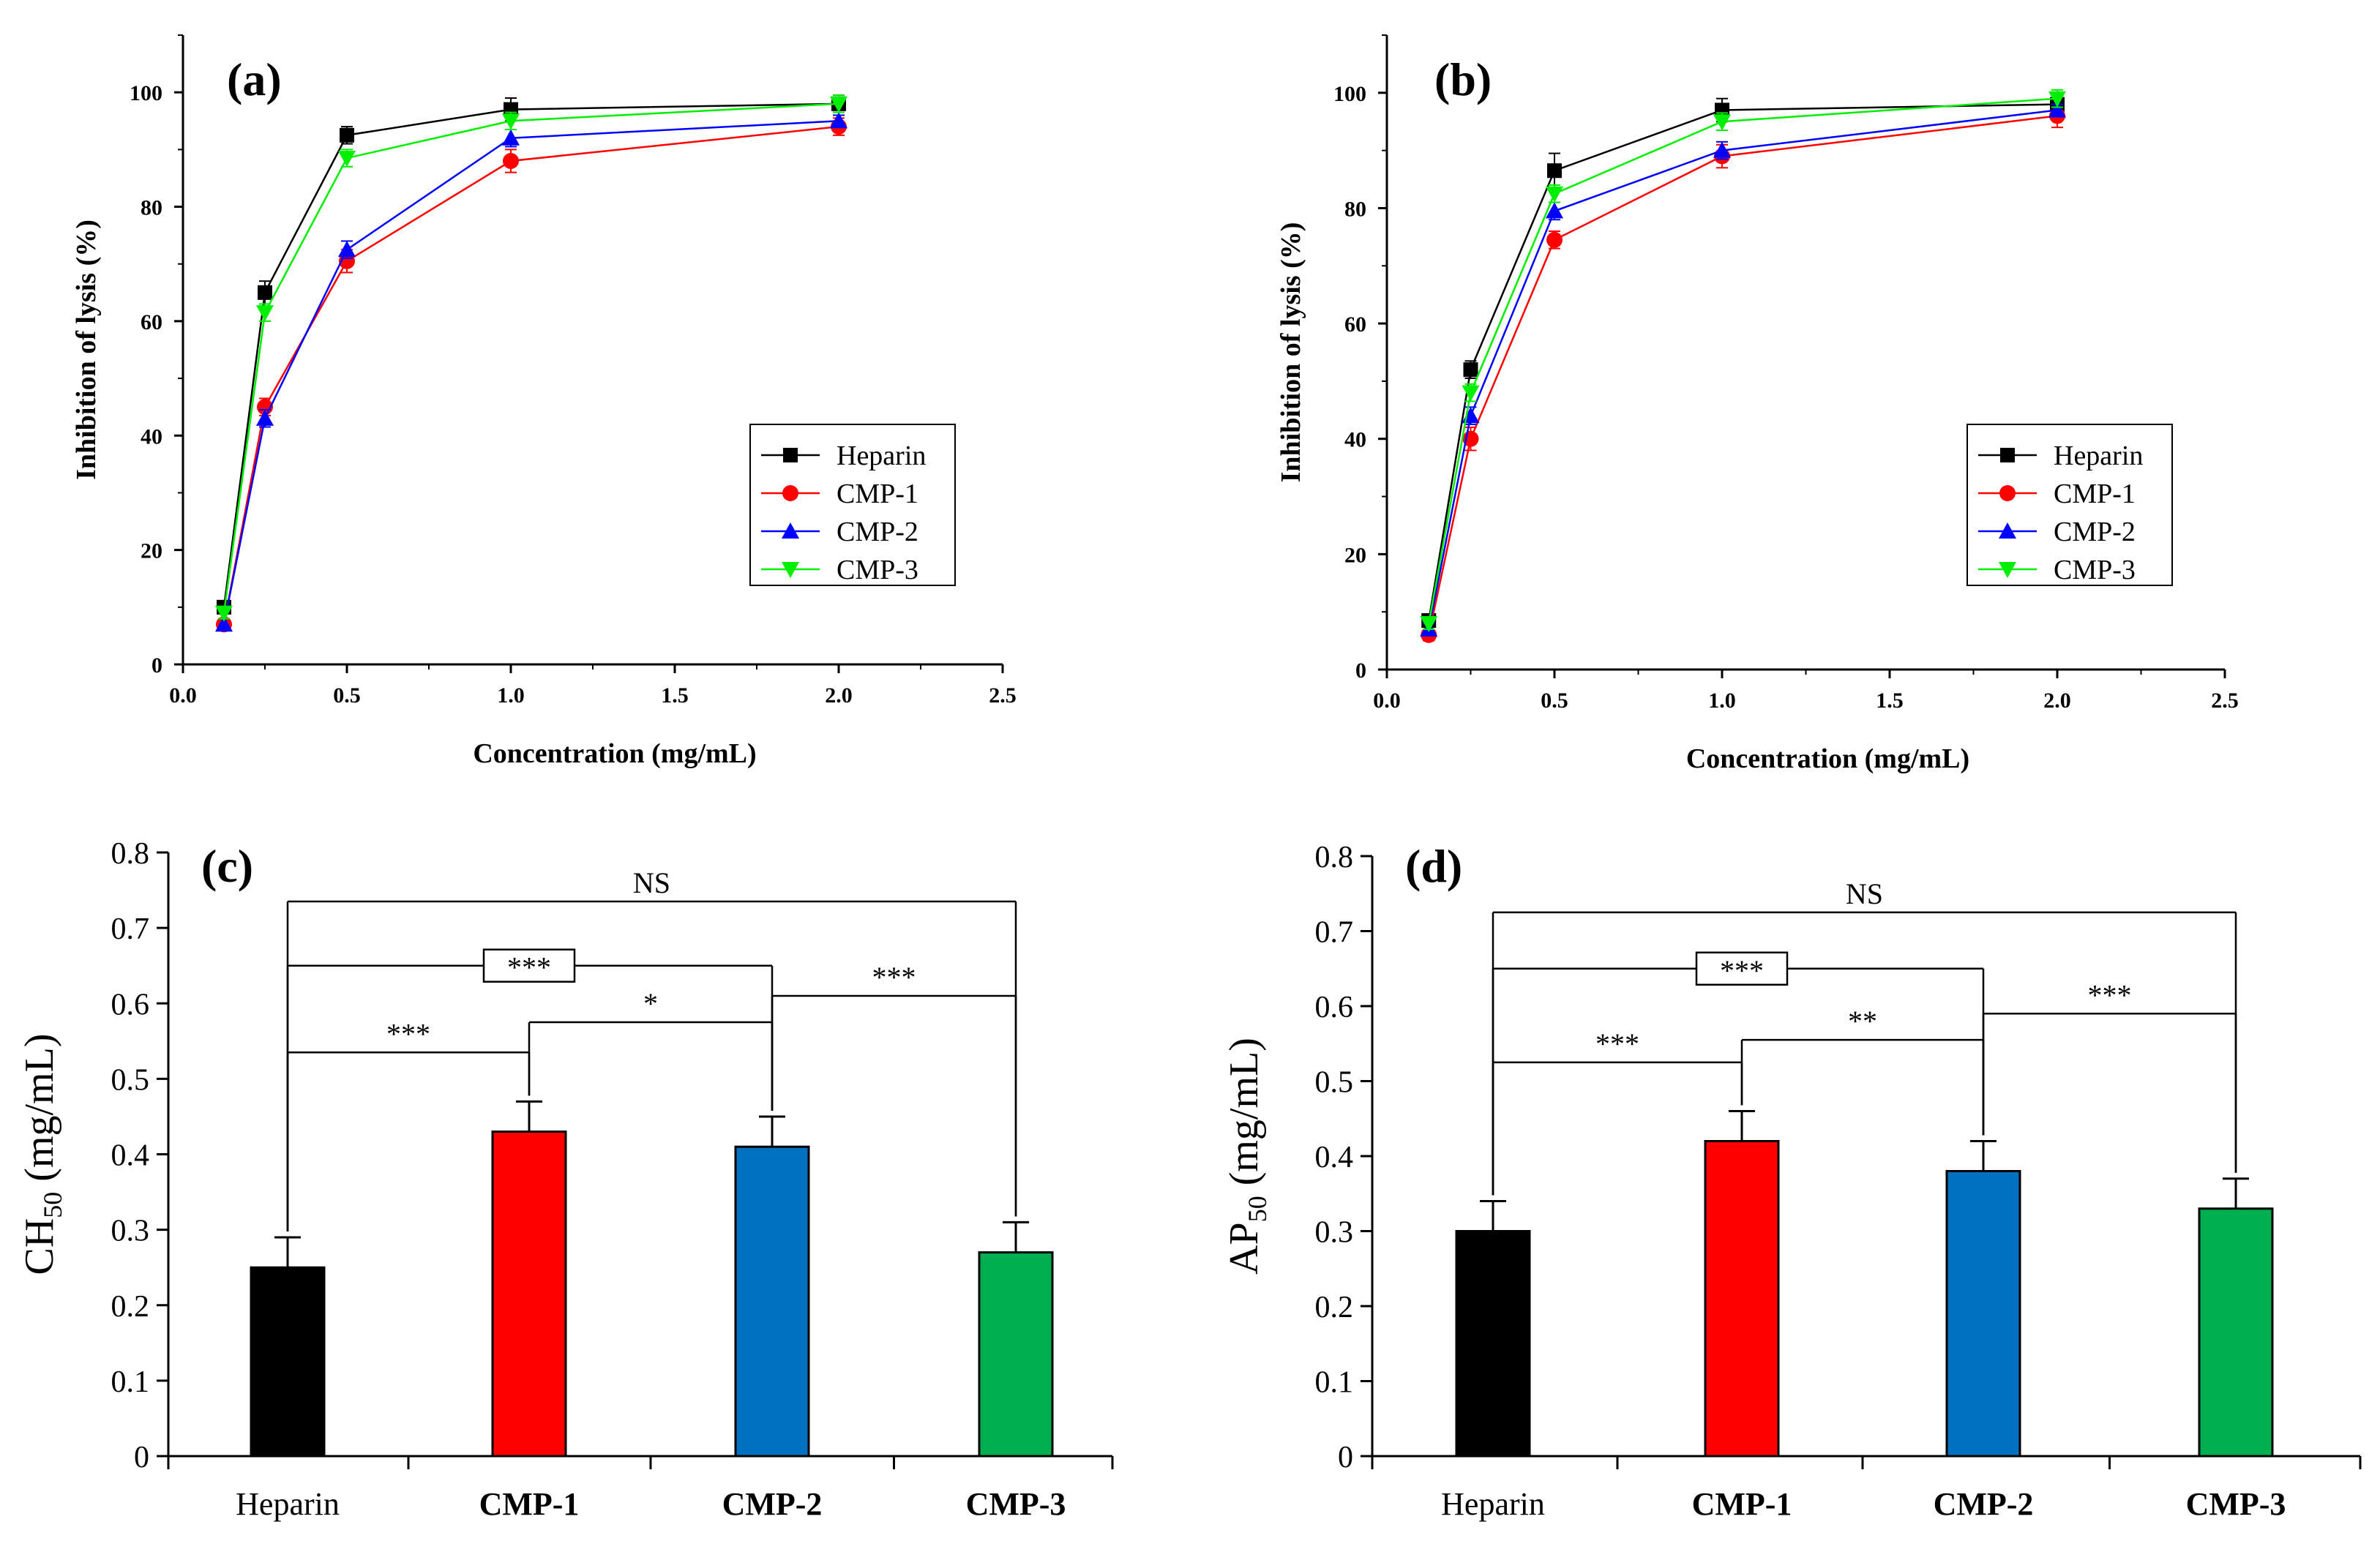 Image resolution: width=2380 pixels, height=1541 pixels. What do you see at coordinates (1355, 555) in the screenshot?
I see `y-tick-label: 20` at bounding box center [1355, 555].